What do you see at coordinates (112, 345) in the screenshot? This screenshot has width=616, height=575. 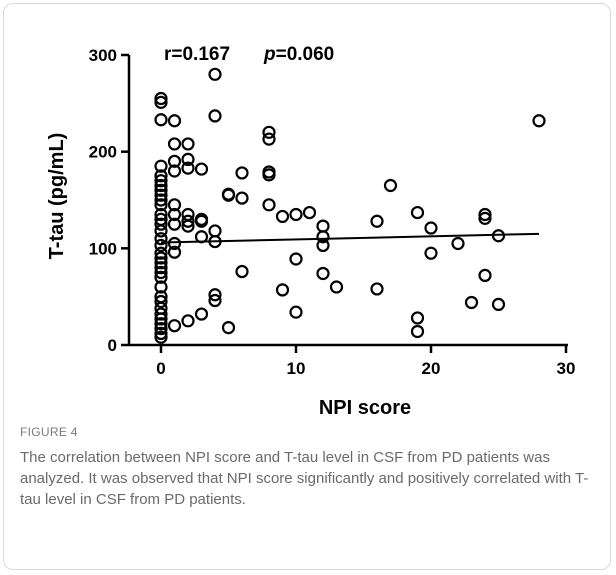 I see `y-tick-label: 0` at bounding box center [112, 345].